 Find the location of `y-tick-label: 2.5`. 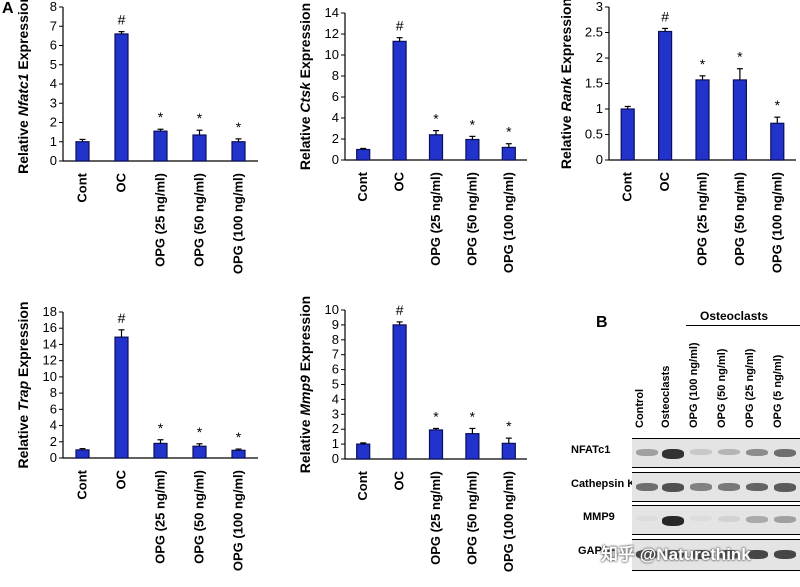

y-tick-label: 2.5 is located at coordinates (594, 32).